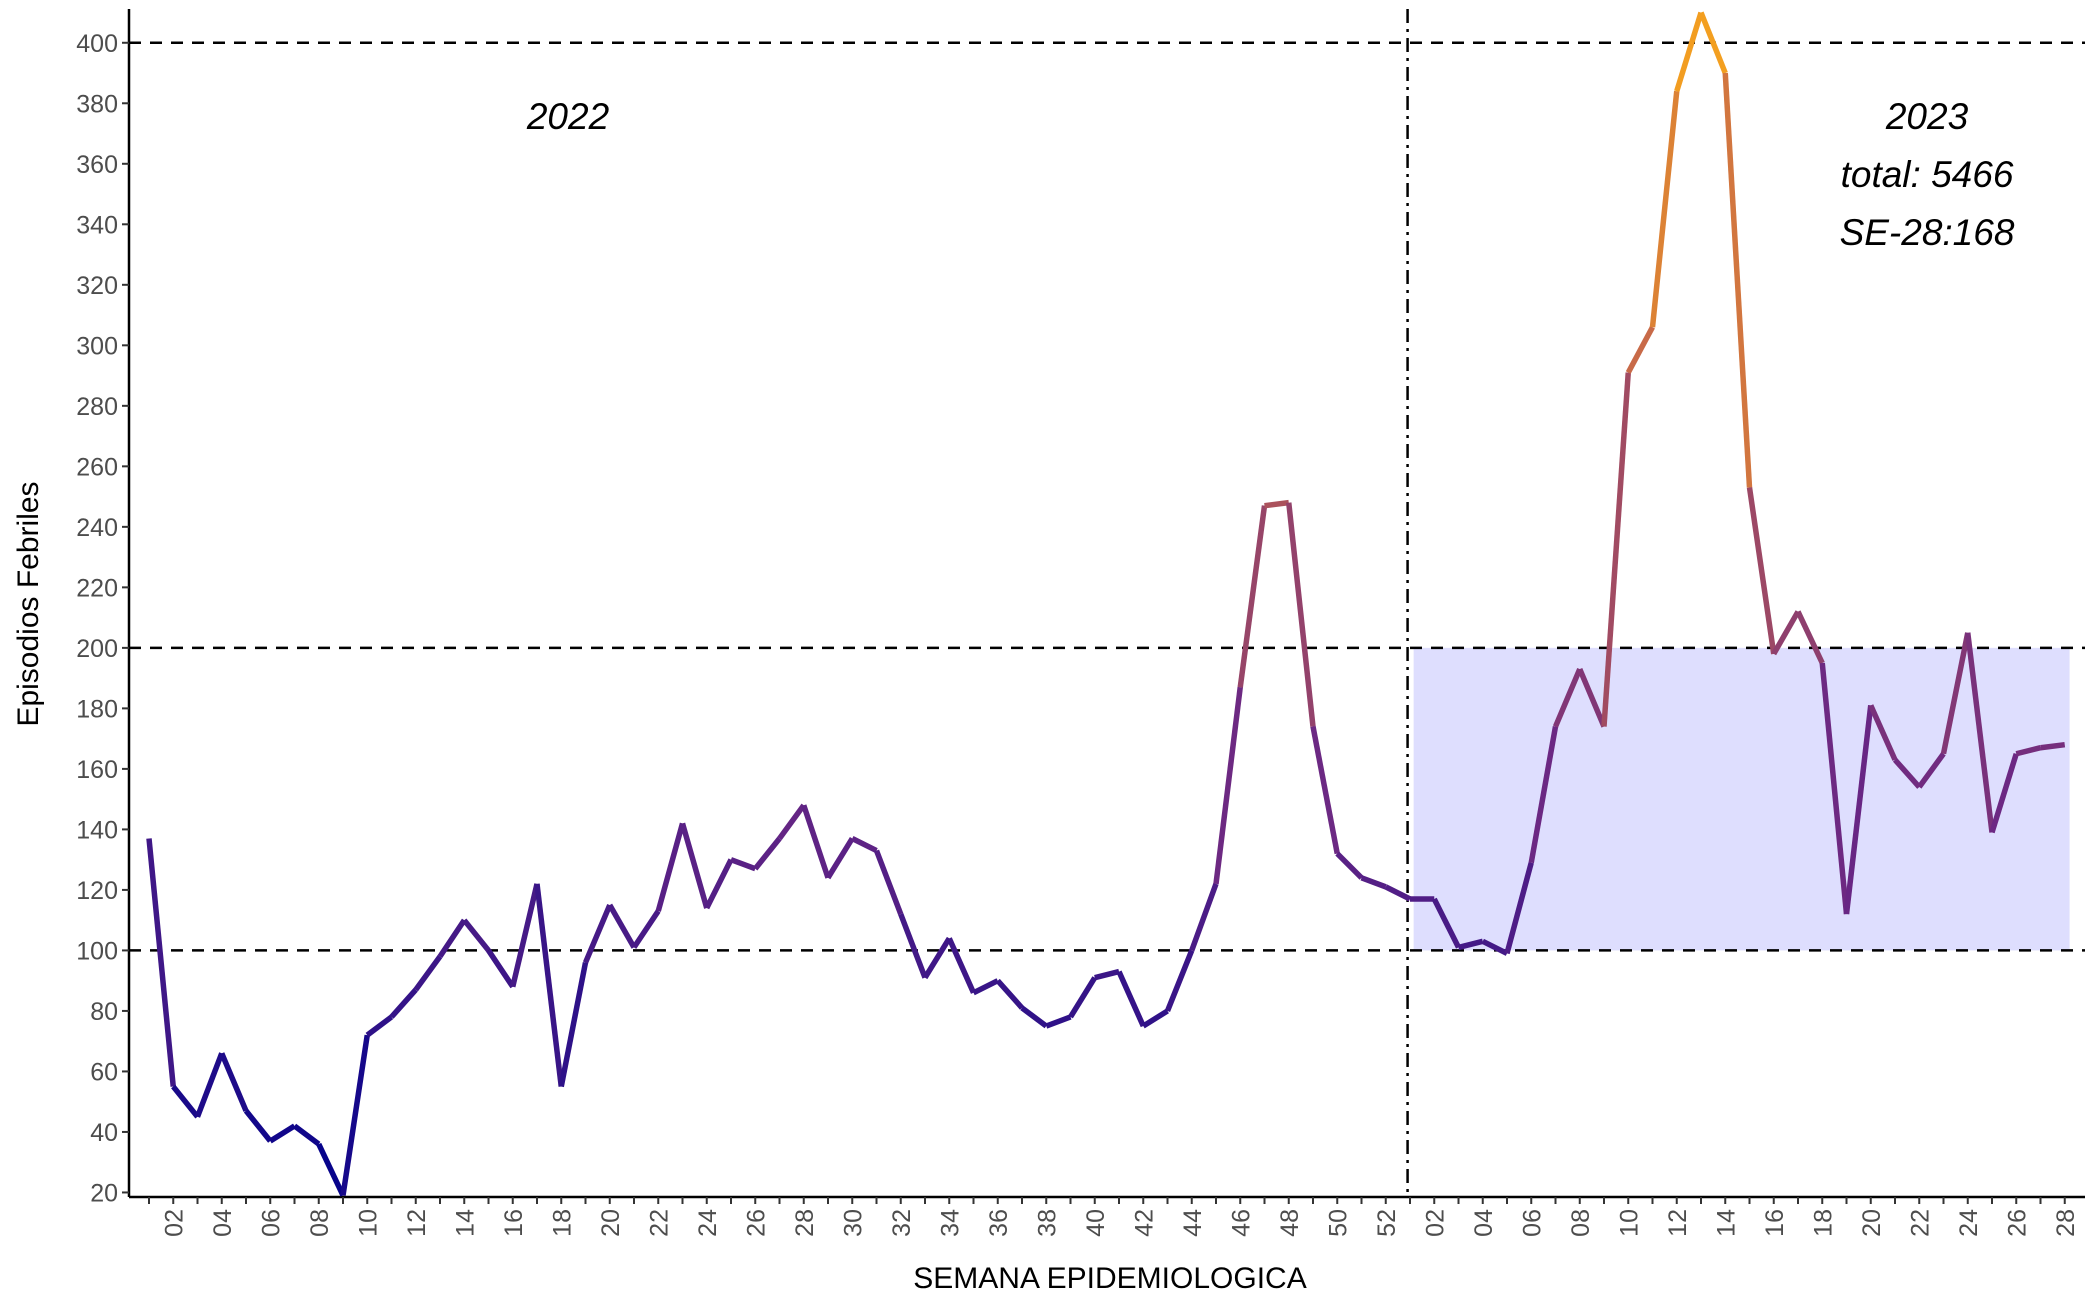 This screenshot has height=1295, width=2085. I want to click on x-tick-label: 30, so click(853, 1223).